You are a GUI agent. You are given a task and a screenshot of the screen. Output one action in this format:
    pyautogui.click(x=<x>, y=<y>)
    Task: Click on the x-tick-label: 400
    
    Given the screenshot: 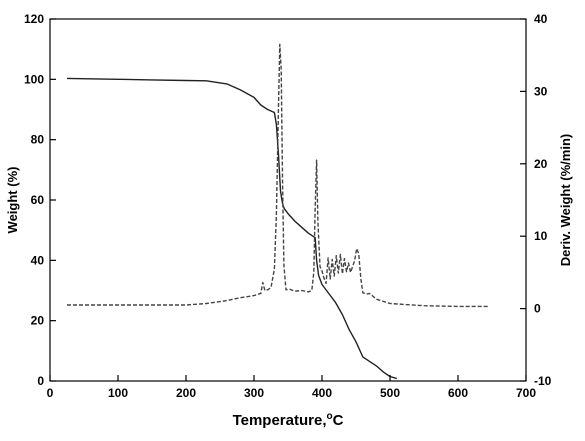 What is the action you would take?
    pyautogui.click(x=322, y=393)
    